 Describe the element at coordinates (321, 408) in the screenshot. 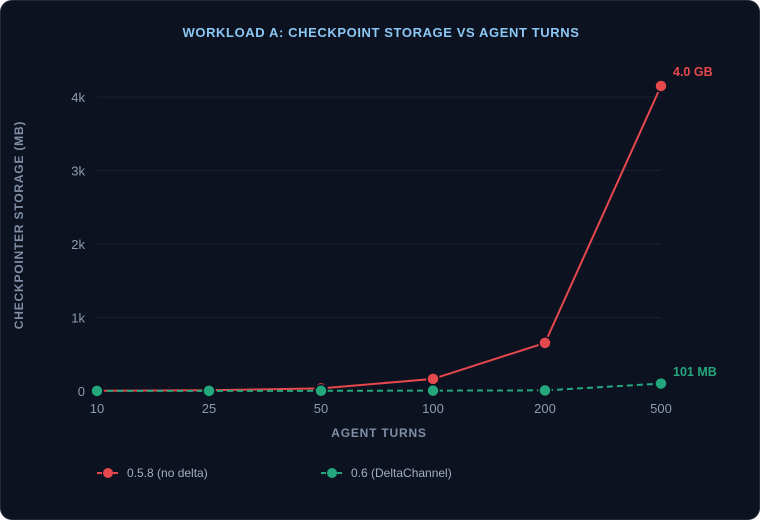

I see `x-tick-label: 50` at that location.